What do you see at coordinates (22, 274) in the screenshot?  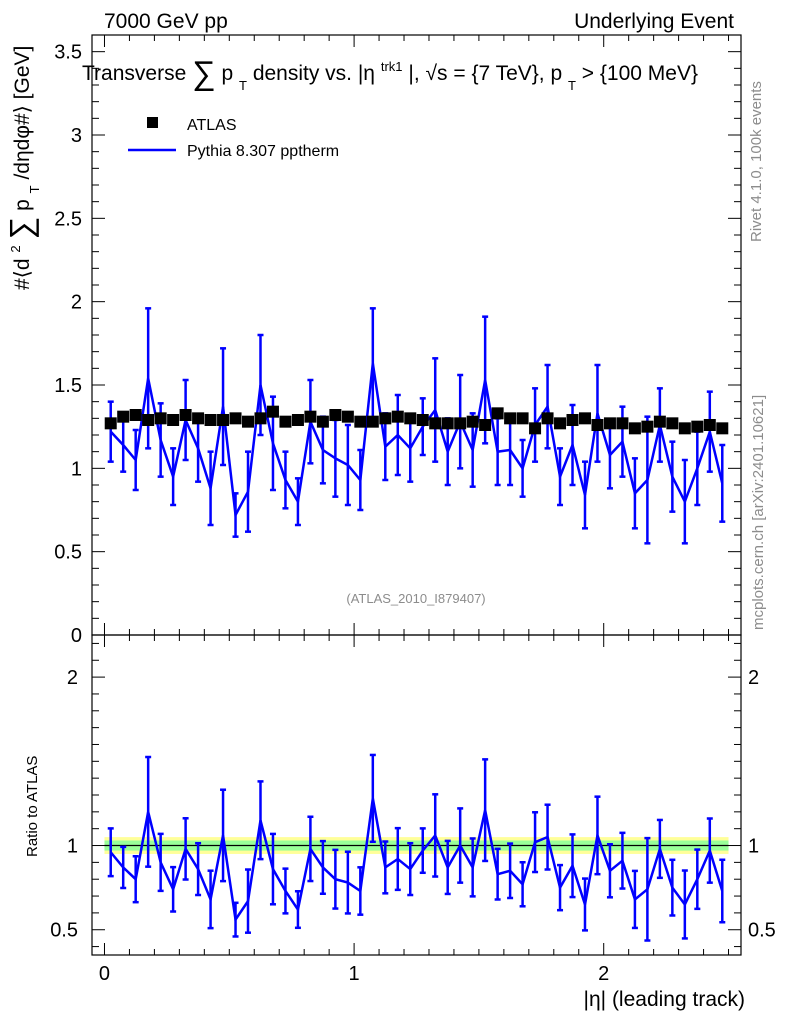 I see `ylabel-part-a: #⟨d` at bounding box center [22, 274].